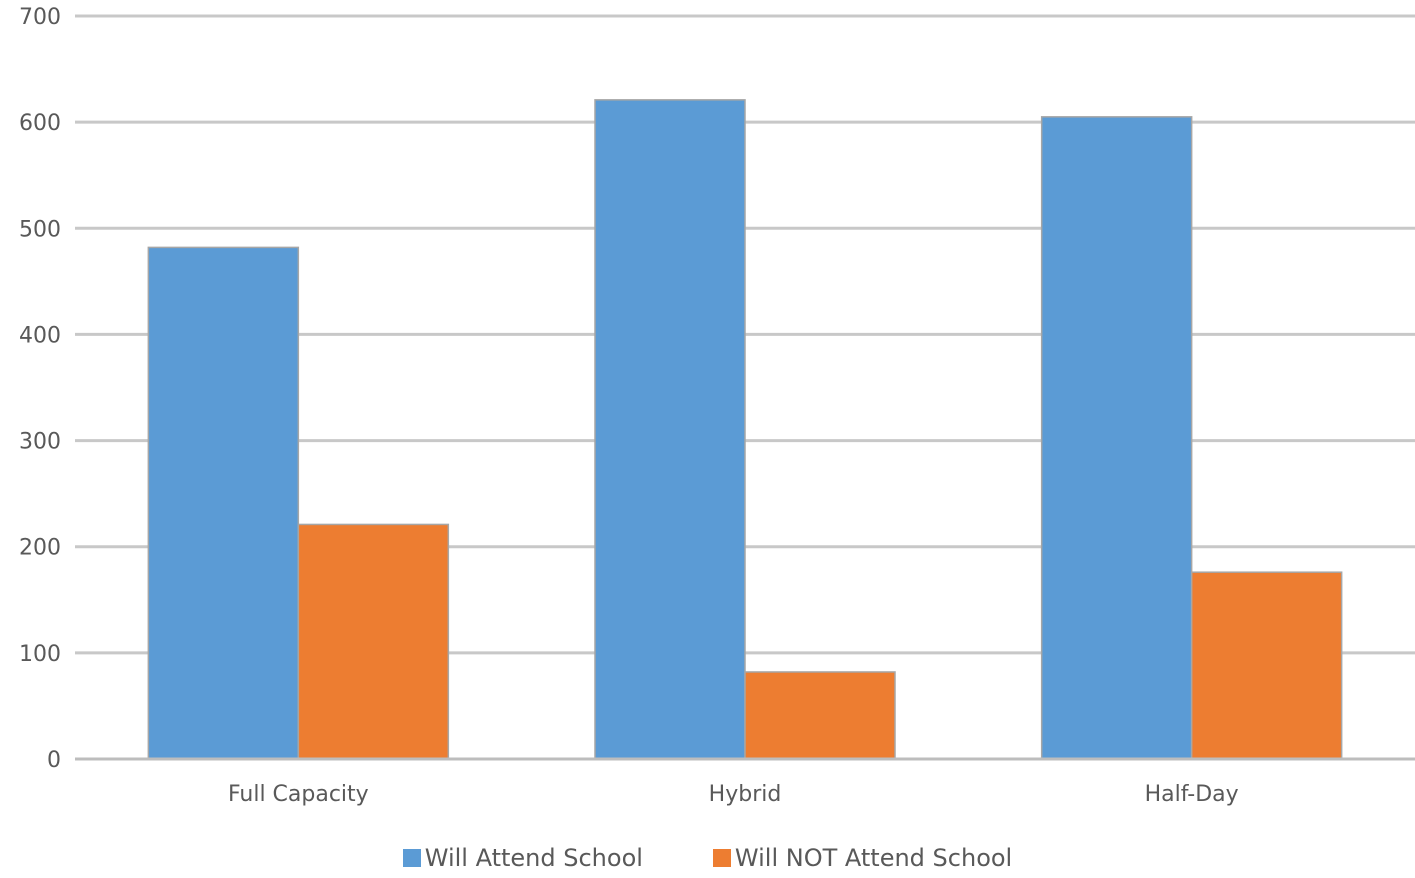 The height and width of the screenshot is (878, 1415). Describe the element at coordinates (40, 335) in the screenshot. I see `y-tick-label-400: 400` at that location.